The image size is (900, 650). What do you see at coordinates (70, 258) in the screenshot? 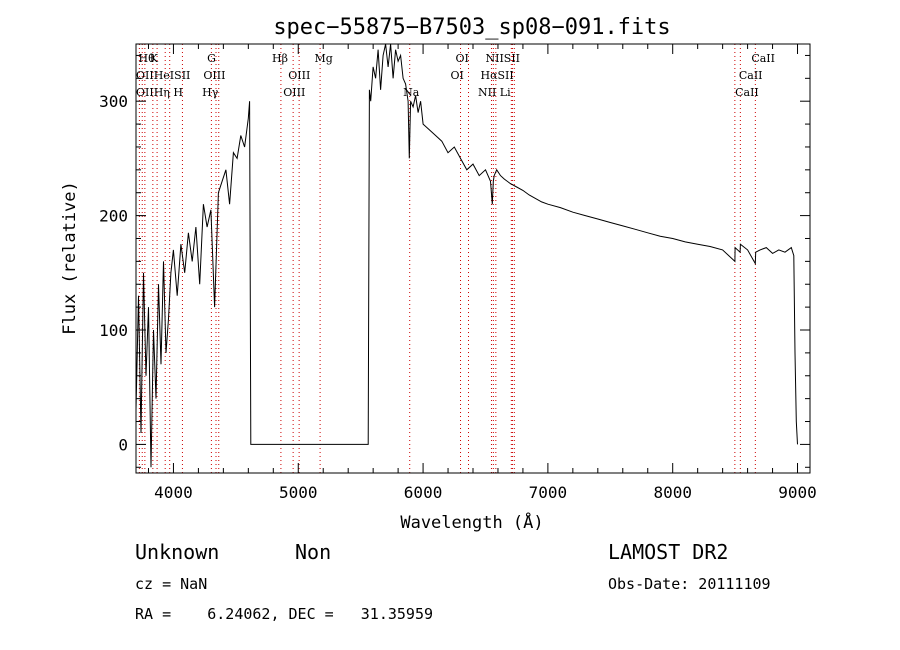
I see `y-axis-label: Flux (relative)` at bounding box center [70, 258].